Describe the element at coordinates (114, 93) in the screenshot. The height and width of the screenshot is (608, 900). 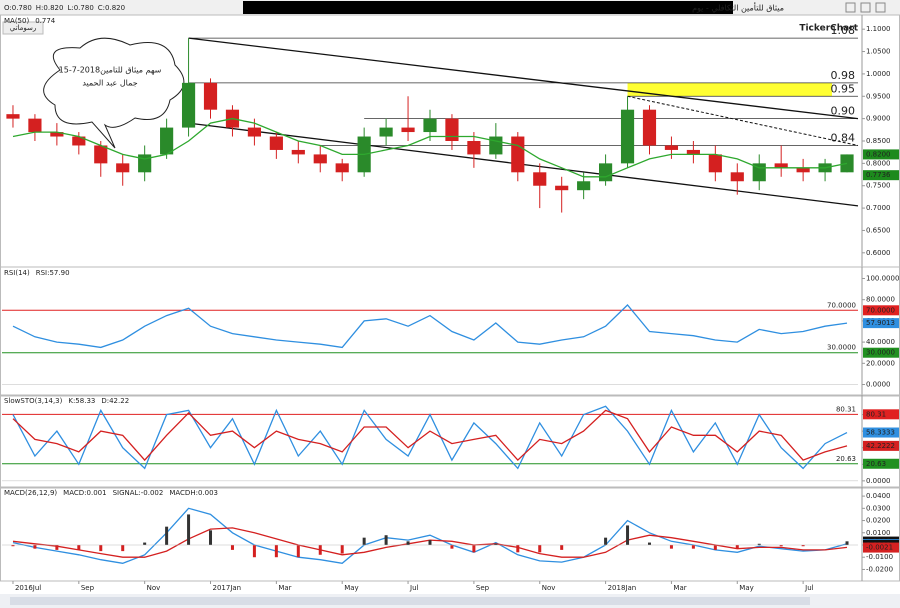
I see `note-cloud` at that location.